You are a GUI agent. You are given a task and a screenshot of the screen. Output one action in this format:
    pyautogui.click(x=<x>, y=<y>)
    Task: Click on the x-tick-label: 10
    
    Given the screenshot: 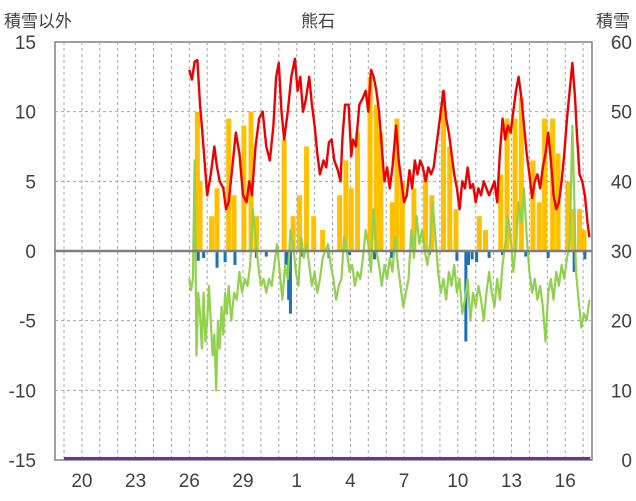 What is the action you would take?
    pyautogui.click(x=457, y=481)
    